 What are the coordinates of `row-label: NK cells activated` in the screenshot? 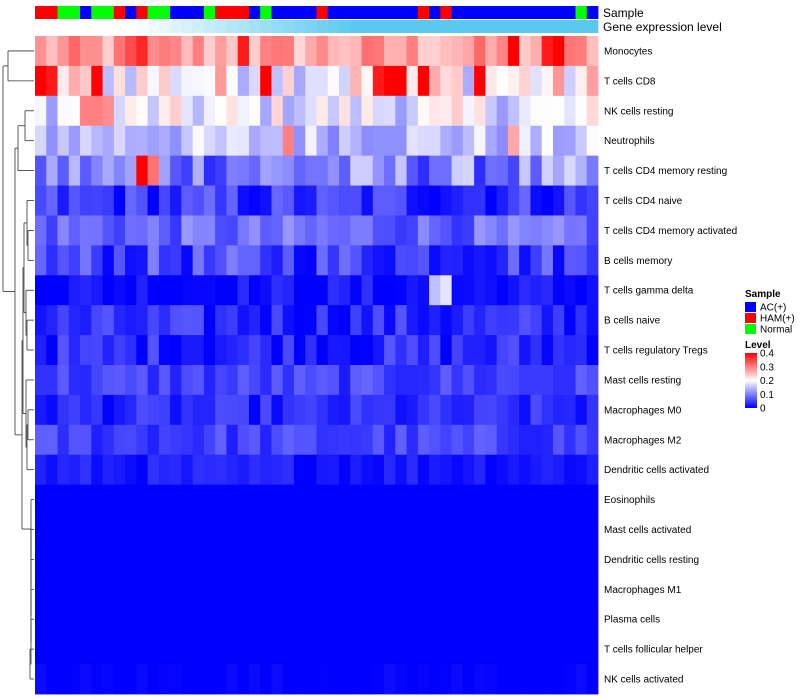 It's located at (643, 680).